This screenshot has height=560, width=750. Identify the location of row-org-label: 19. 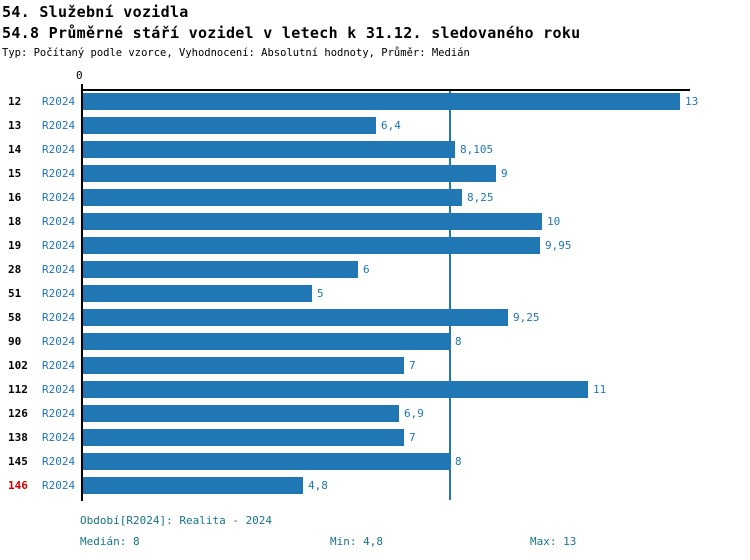
(15, 245).